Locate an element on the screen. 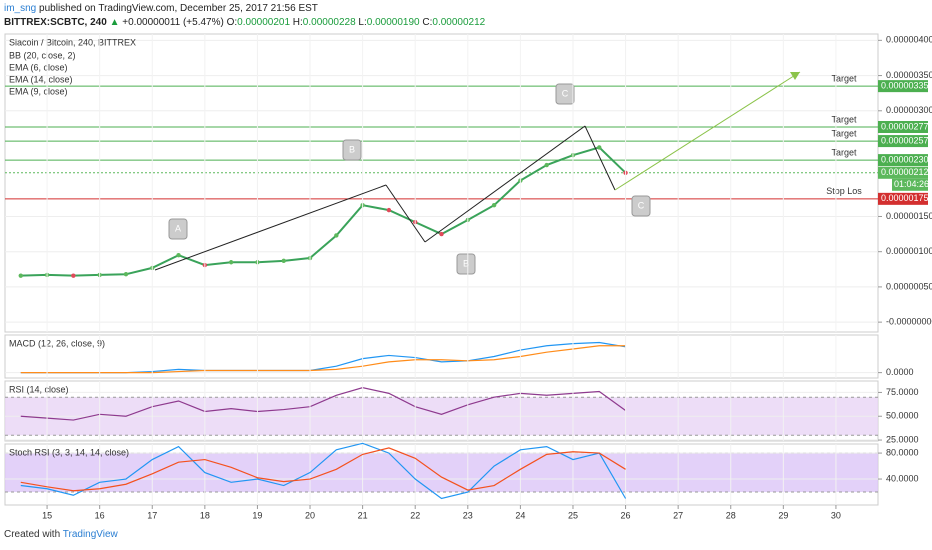 The width and height of the screenshot is (932, 550). ohlc-key: C: is located at coordinates (427, 22).